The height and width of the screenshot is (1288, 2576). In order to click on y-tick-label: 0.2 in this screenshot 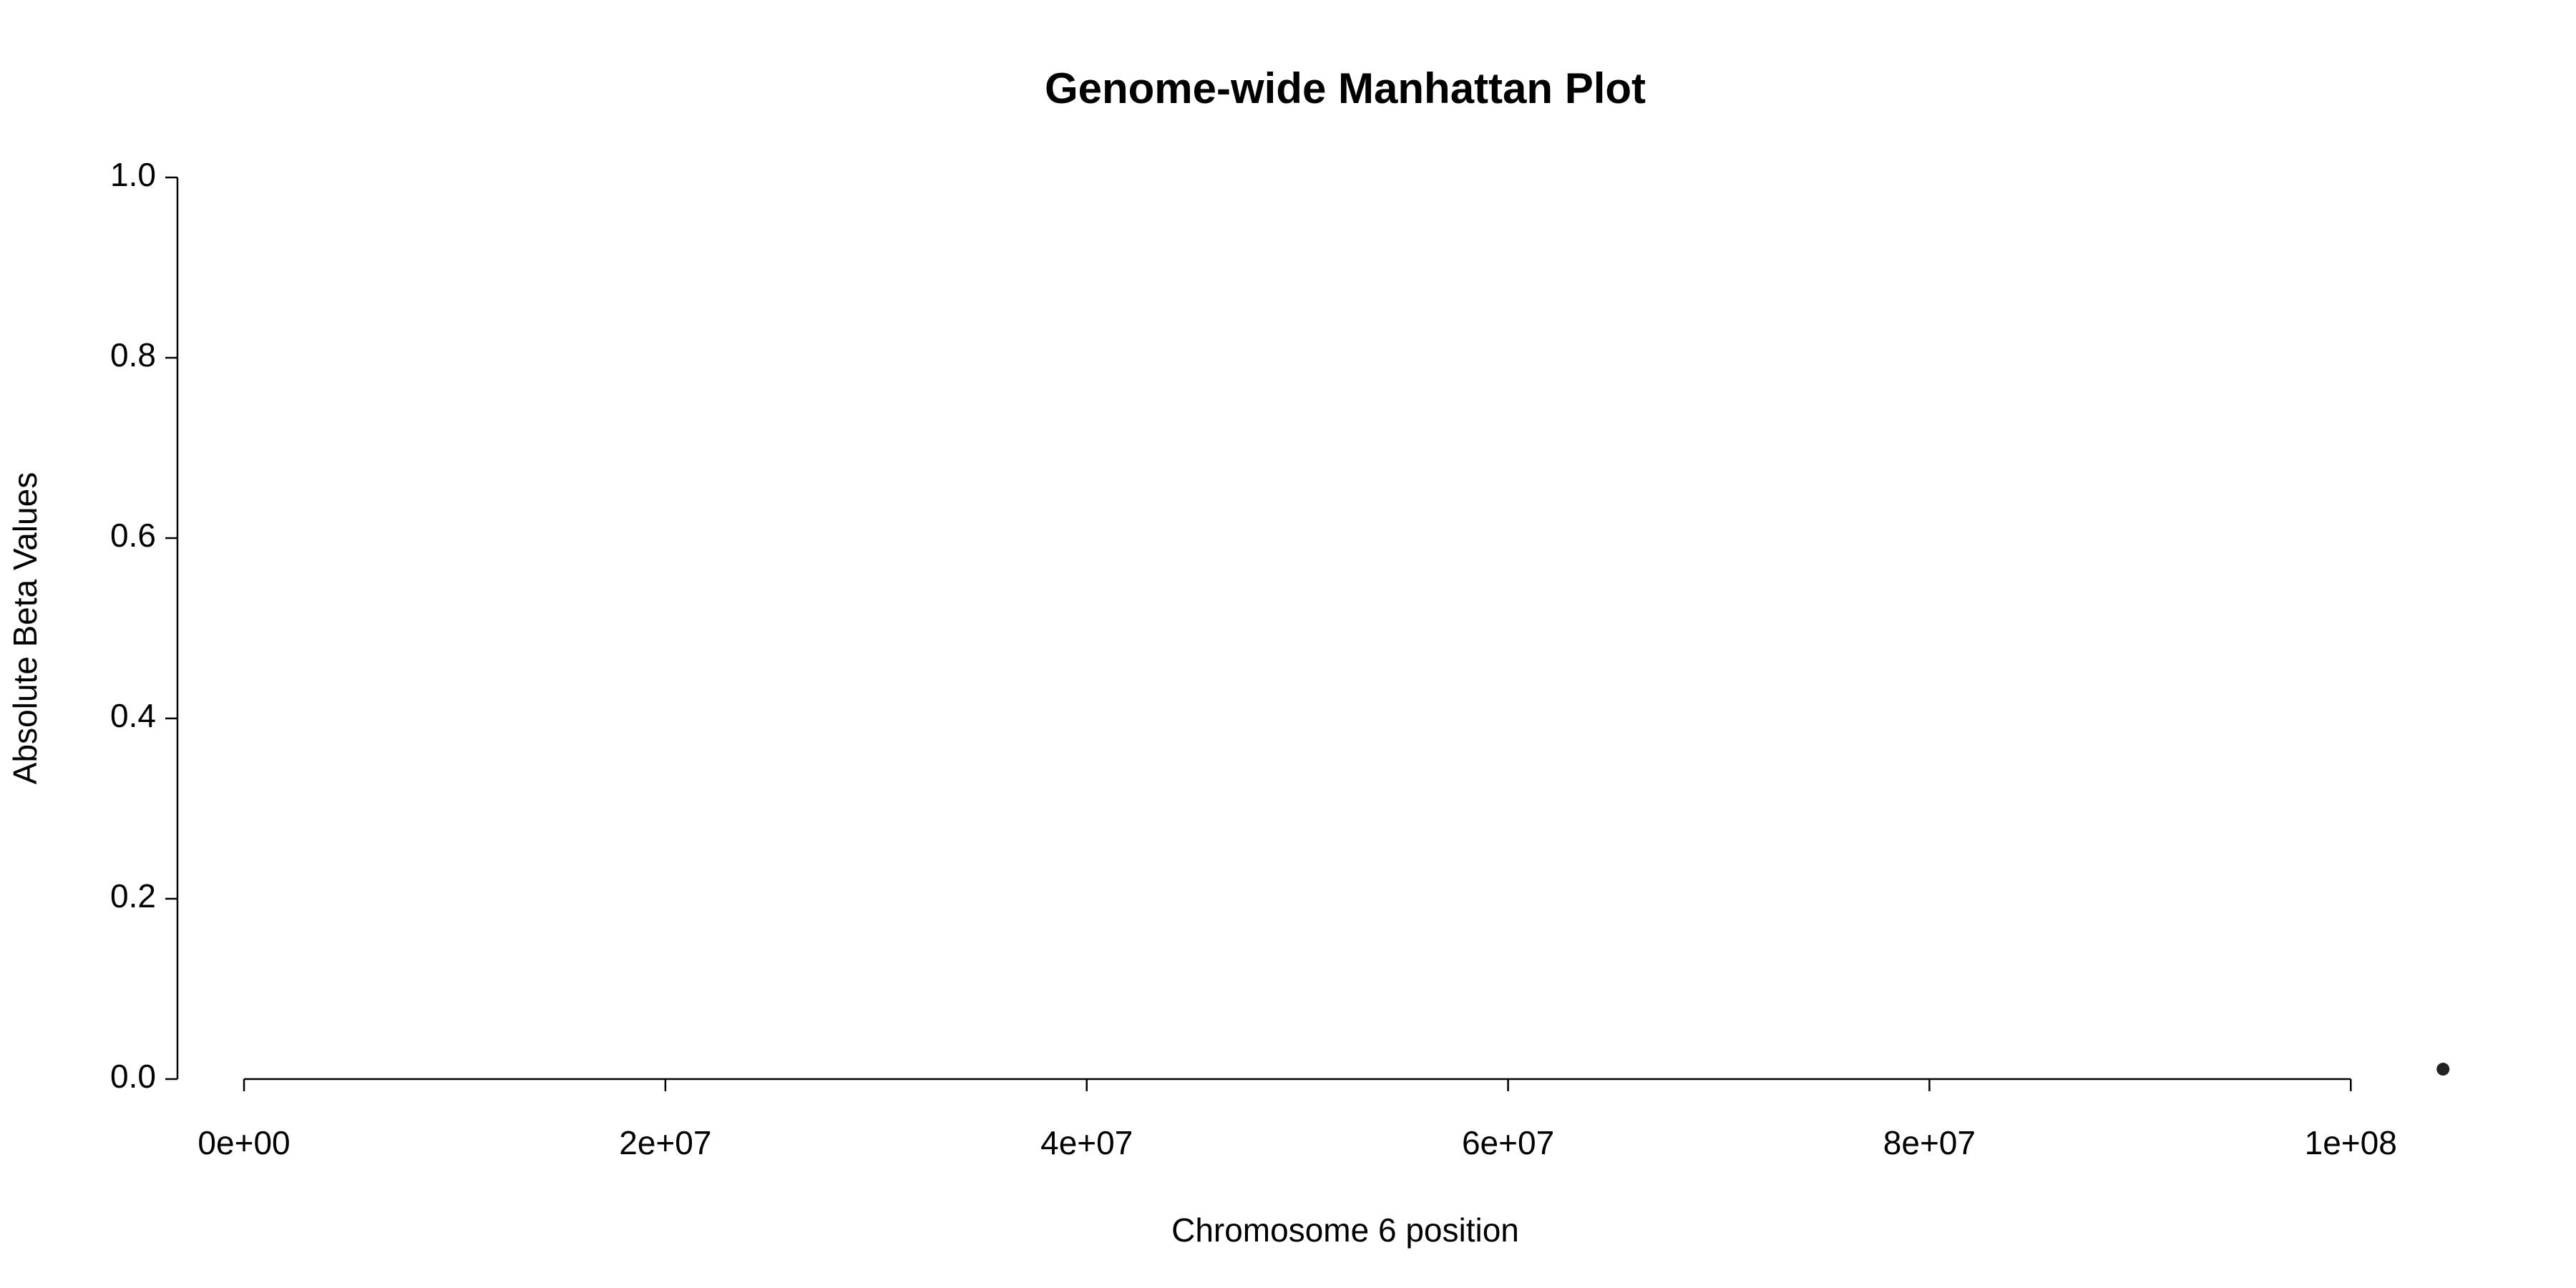, I will do `click(133, 895)`.